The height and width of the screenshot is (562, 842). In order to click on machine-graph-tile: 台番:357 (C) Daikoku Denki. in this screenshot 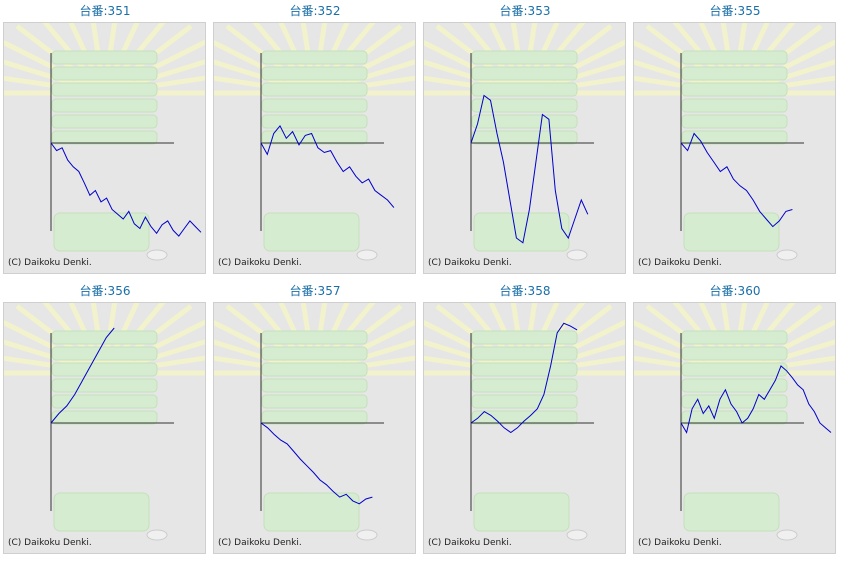, I will do `click(315, 420)`.